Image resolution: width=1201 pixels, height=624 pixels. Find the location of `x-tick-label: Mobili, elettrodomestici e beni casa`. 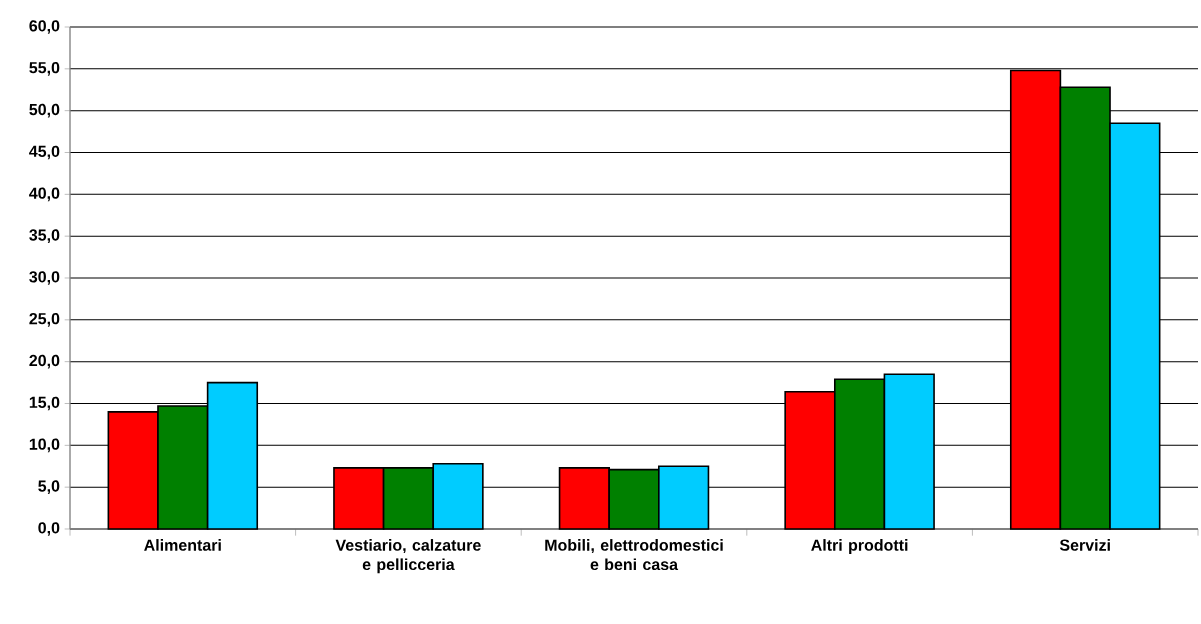

x-tick-label: Mobili, elettrodomestici e beni casa is located at coordinates (634, 555).